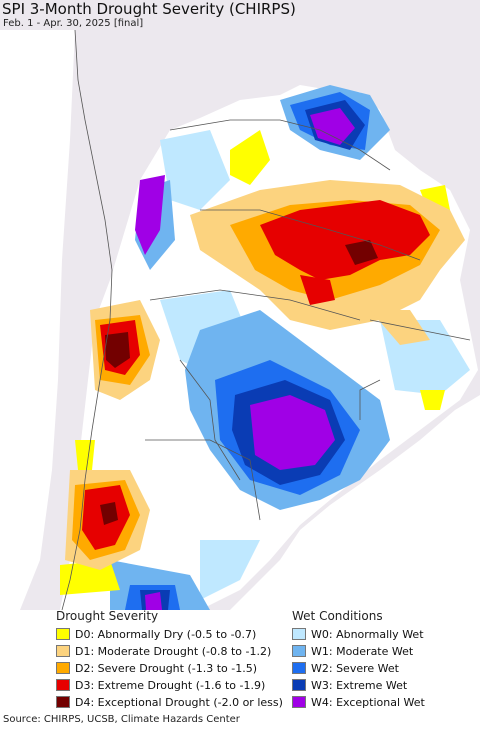 This screenshot has height=730, width=480. What do you see at coordinates (73, 23) in the screenshot?
I see `map-subtitle: Feb. 1 - Apr. 30, 2025 [final]` at bounding box center [73, 23].